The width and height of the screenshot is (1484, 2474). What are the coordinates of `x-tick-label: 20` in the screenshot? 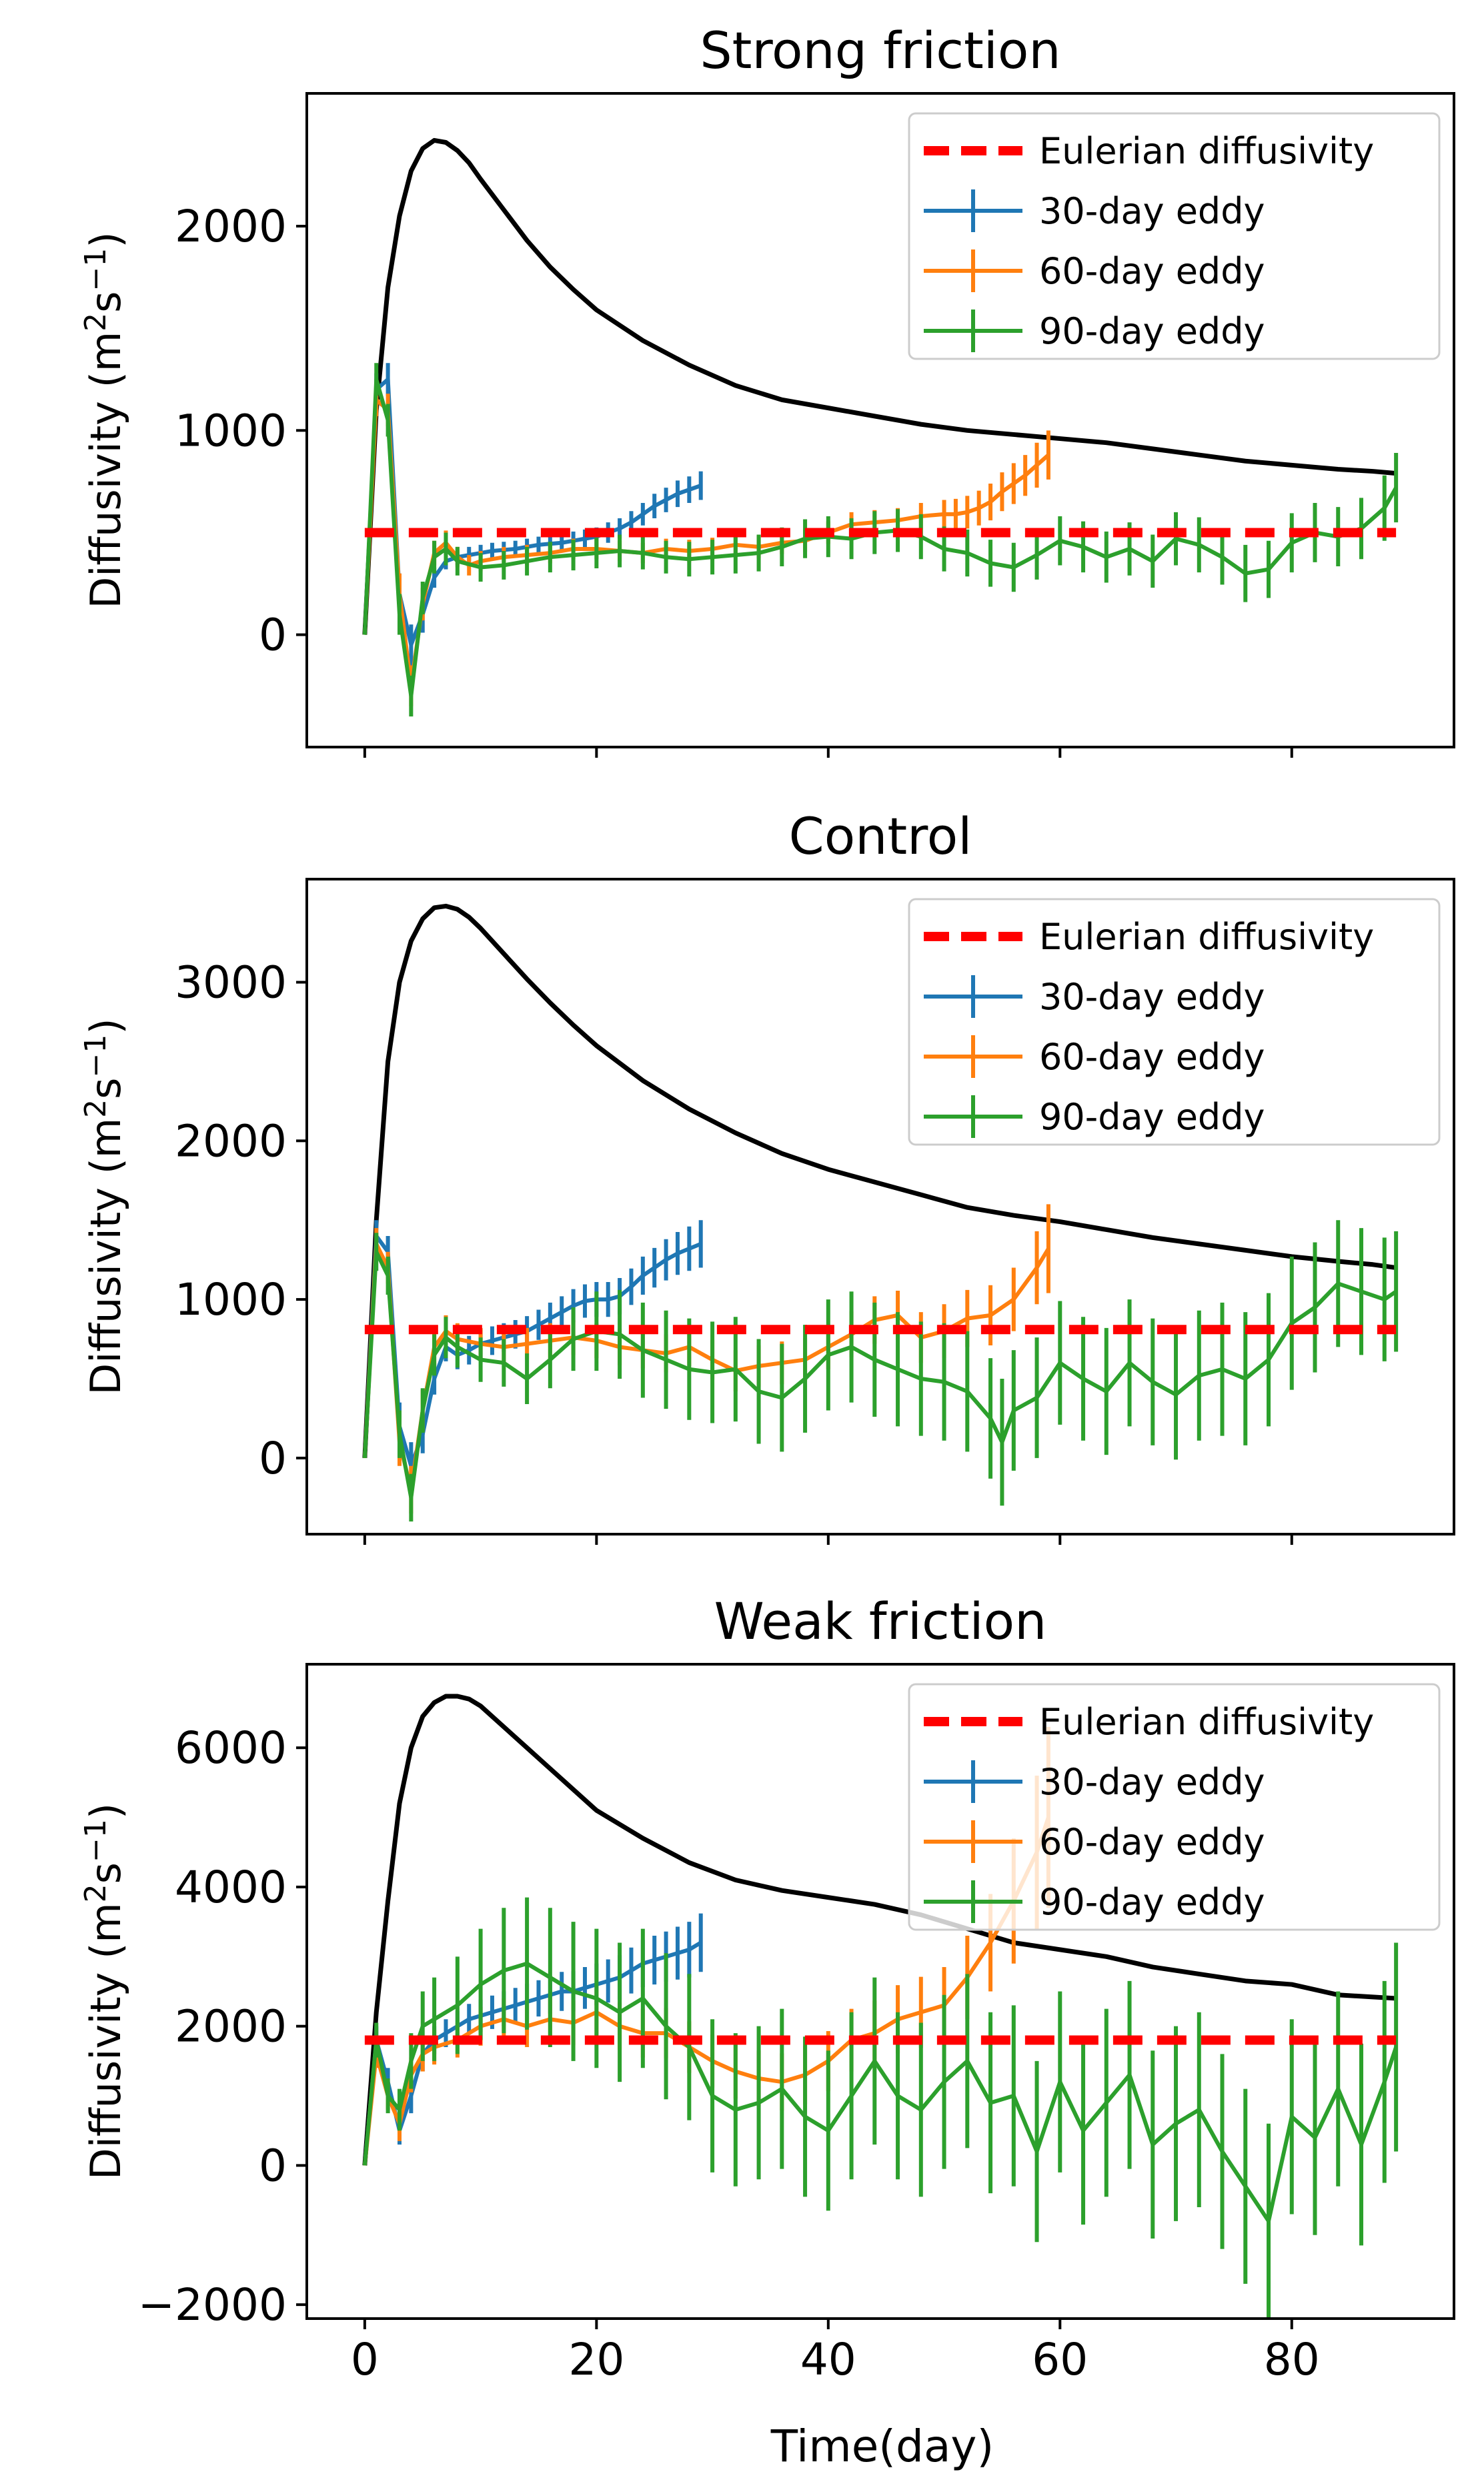 It's located at (596, 2359).